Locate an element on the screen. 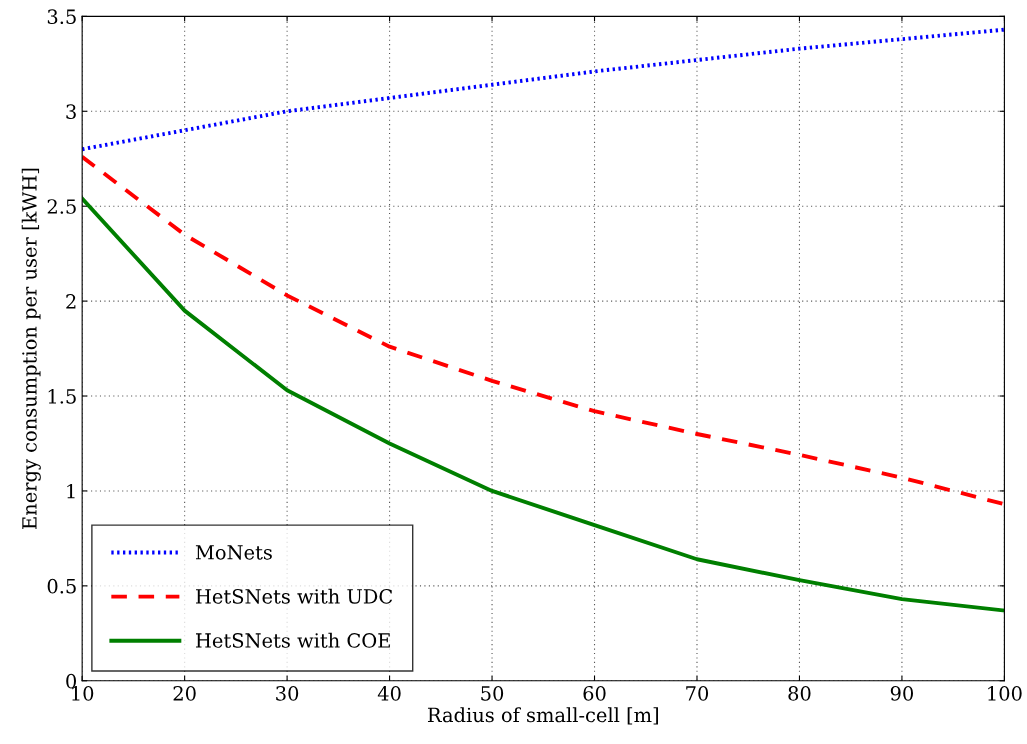 The image size is (1027, 744). x-axis-title: Radius of small-cell [m] is located at coordinates (542, 716).